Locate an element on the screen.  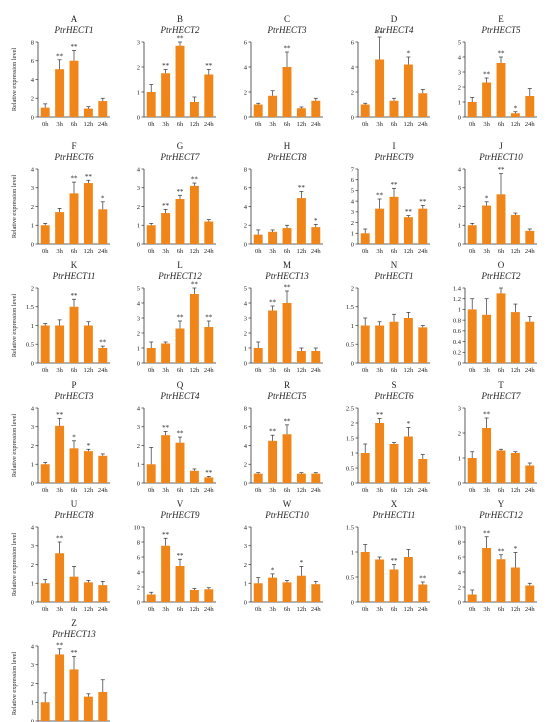
panel-letter: I is located at coordinates (394, 146).